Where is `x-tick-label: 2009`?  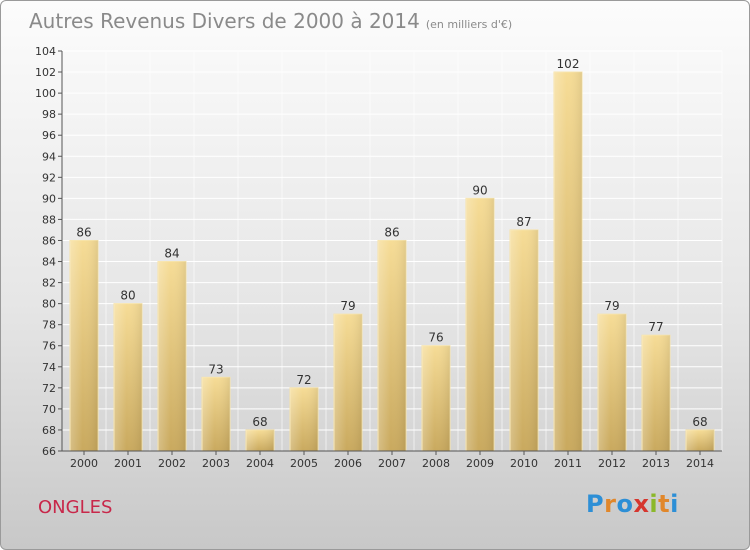 x-tick-label: 2009 is located at coordinates (480, 463).